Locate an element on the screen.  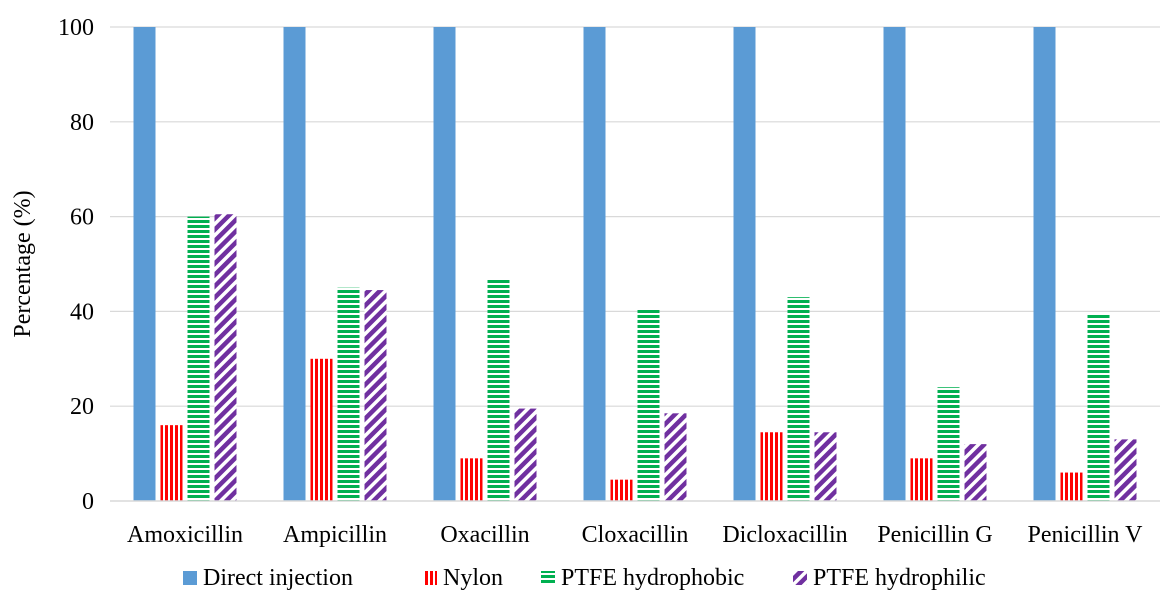
bar-oxacillin-nylon is located at coordinates (471, 479).